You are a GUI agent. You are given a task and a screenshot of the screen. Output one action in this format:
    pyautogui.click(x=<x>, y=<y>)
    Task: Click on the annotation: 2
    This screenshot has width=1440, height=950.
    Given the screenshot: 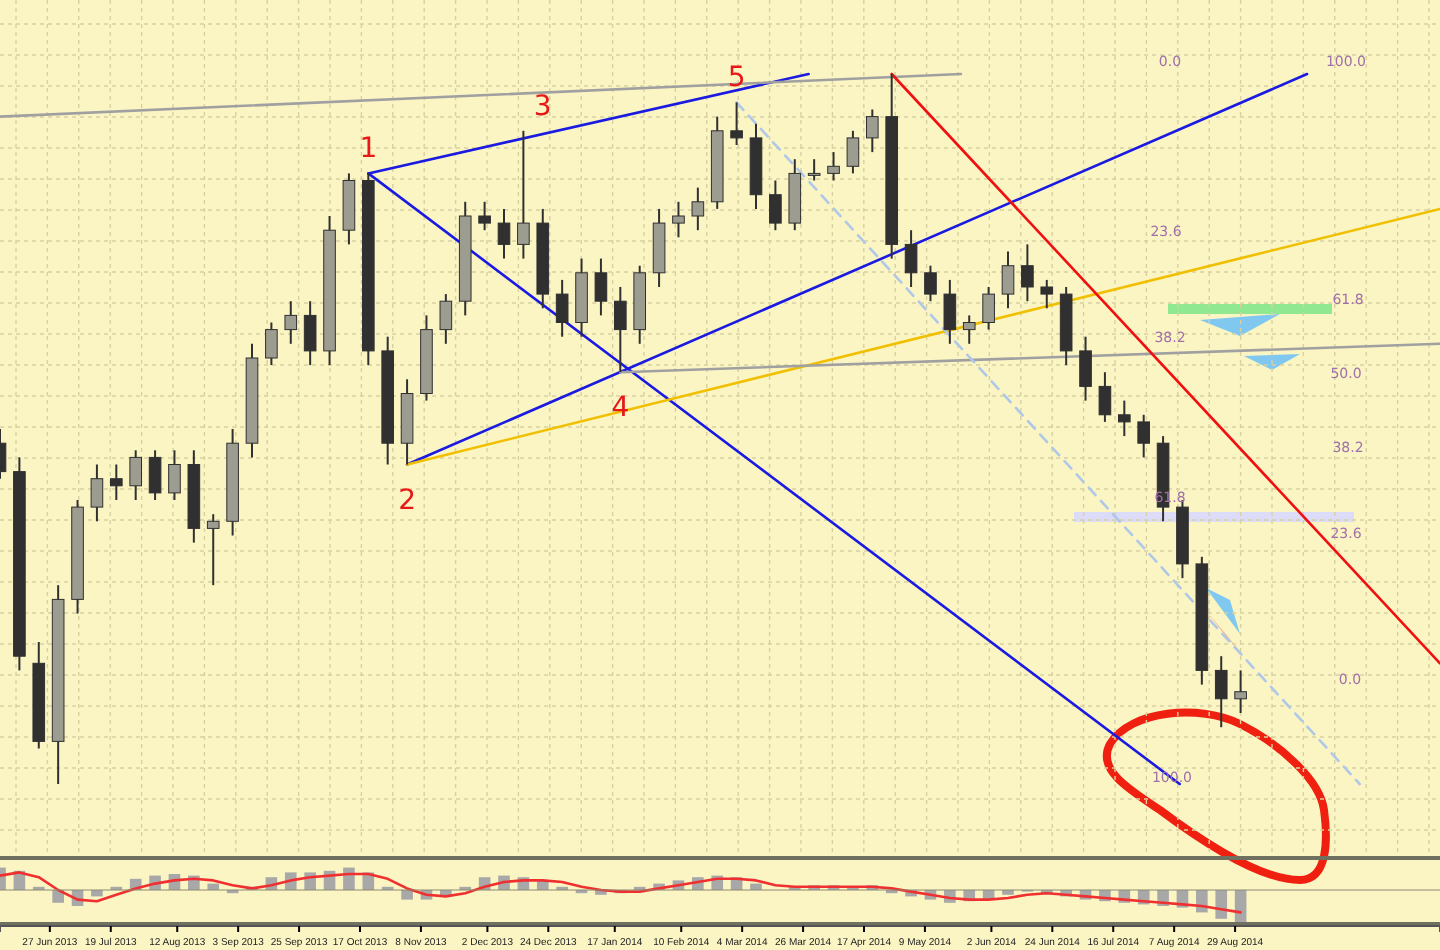 What is the action you would take?
    pyautogui.click(x=407, y=500)
    